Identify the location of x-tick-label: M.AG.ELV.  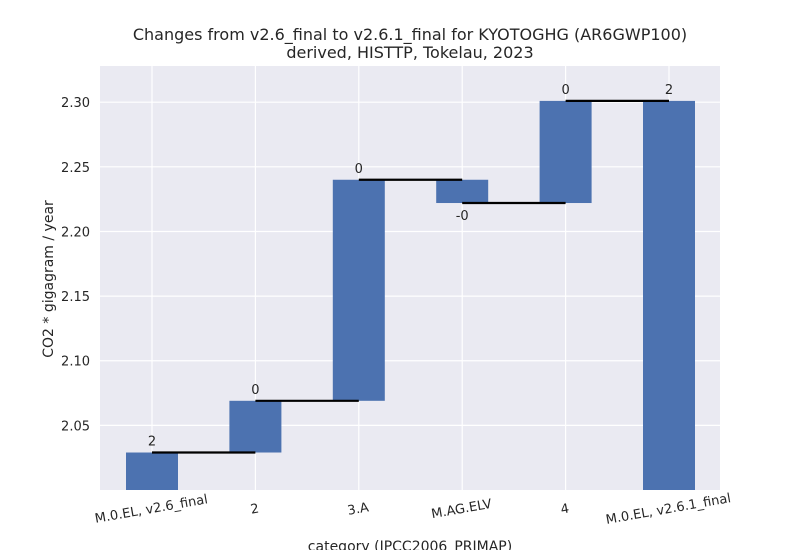
(461, 509).